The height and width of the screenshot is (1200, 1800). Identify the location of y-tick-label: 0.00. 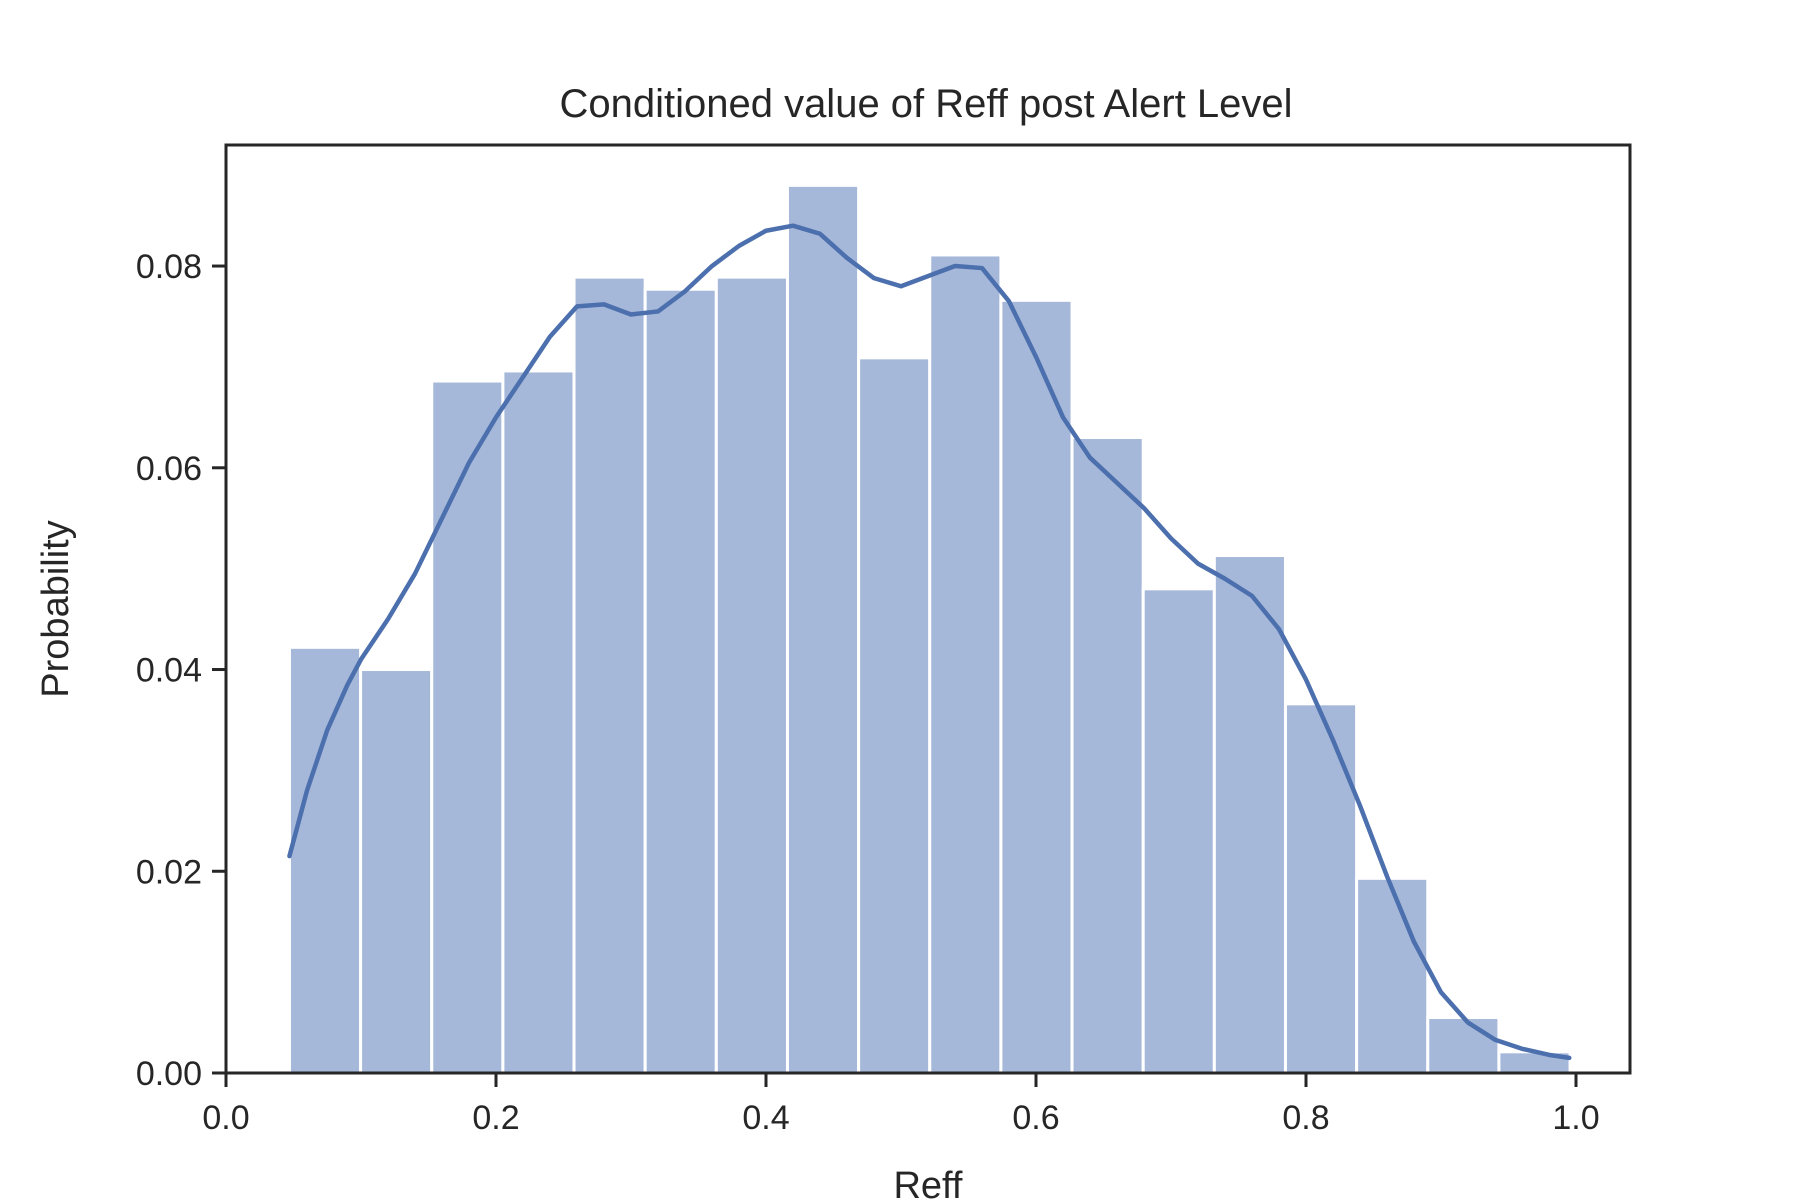
(169, 1074).